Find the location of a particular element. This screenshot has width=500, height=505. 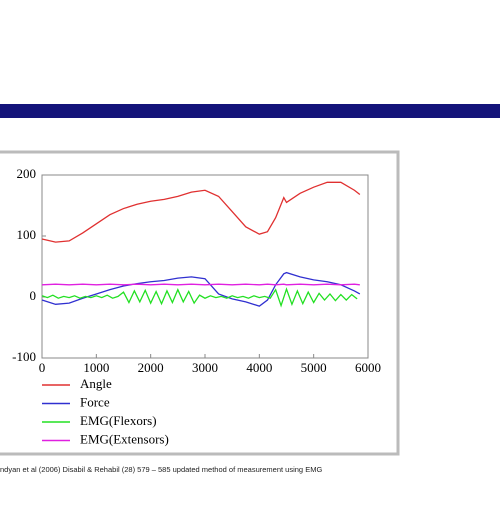

y-tick-label: -100 is located at coordinates (24, 356).